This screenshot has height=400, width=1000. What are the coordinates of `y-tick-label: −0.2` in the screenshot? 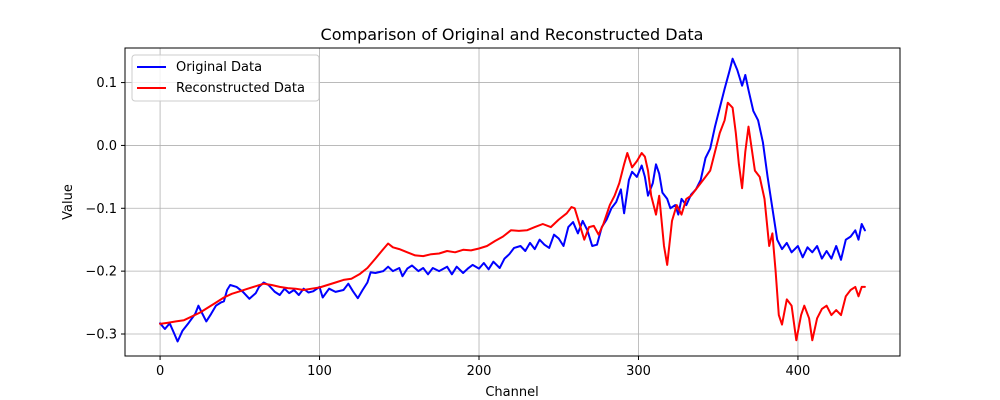 It's located at (101, 272).